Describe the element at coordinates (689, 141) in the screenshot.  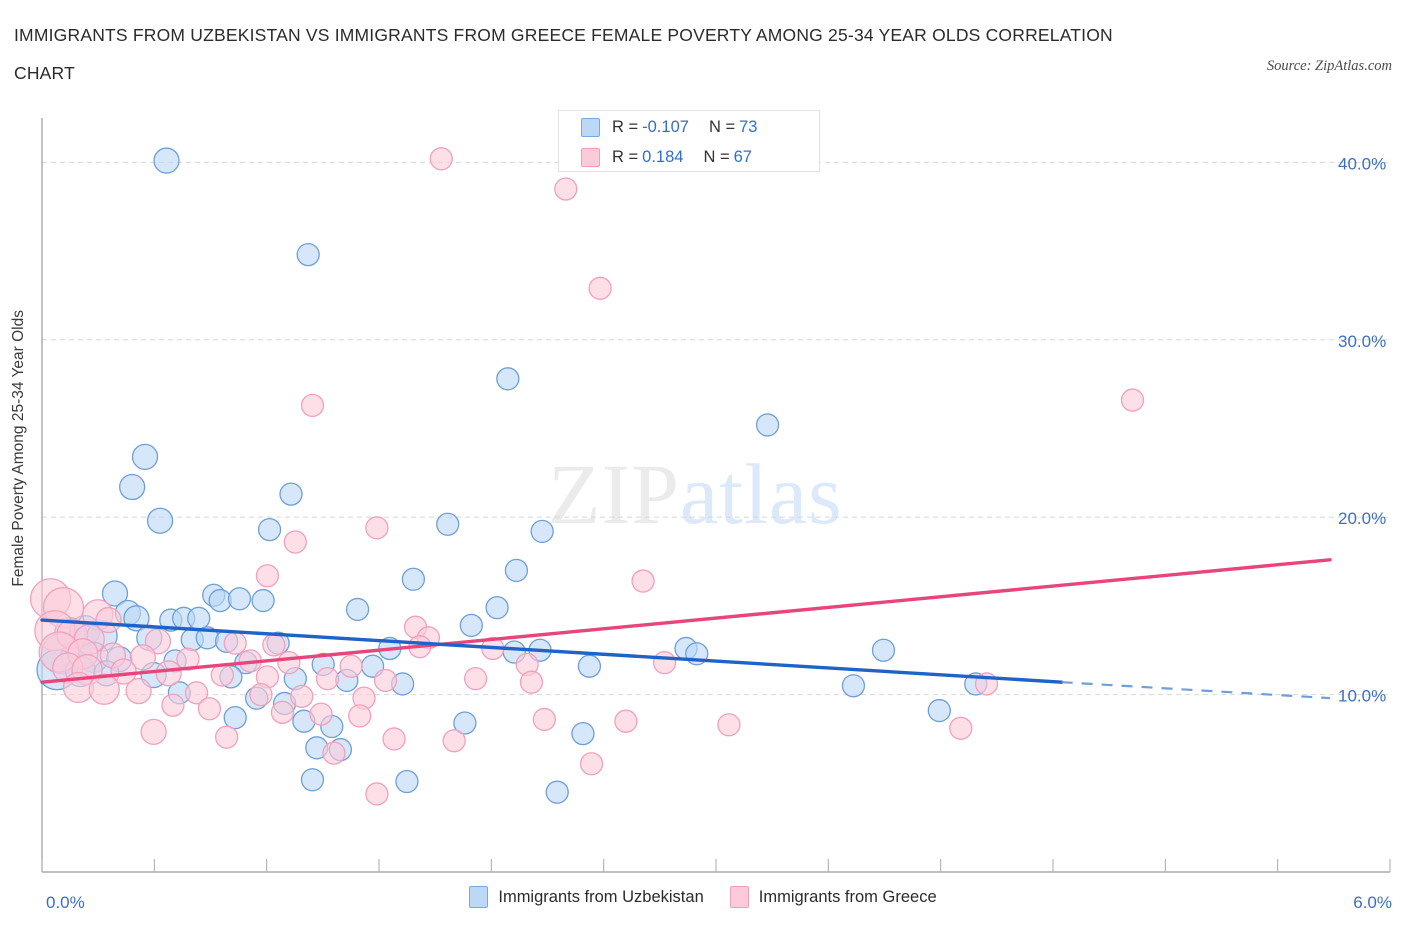
I see `correlation-stats-legend: R = -0.107 N = 73 R = 0.184 N = 67` at that location.